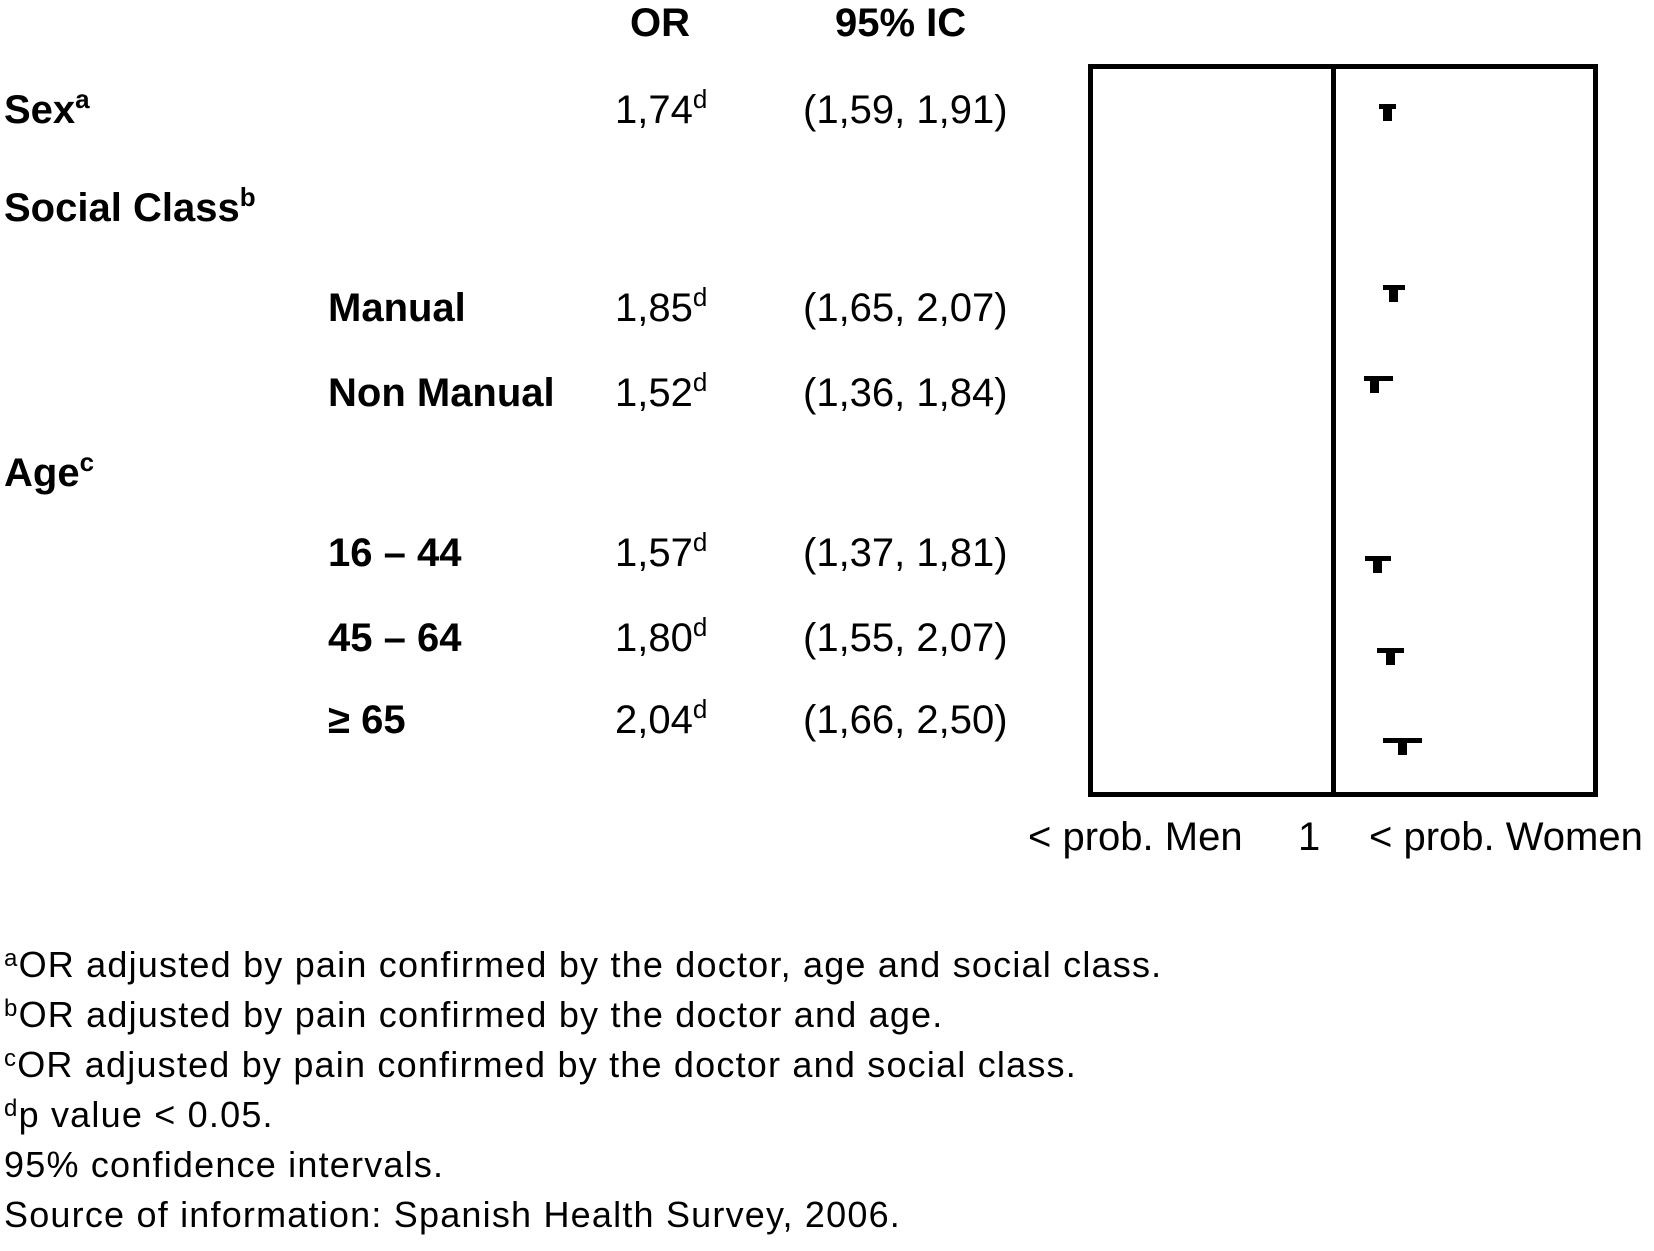 The image size is (1654, 1251). I want to click on axis-label-one: 1, so click(1309, 837).